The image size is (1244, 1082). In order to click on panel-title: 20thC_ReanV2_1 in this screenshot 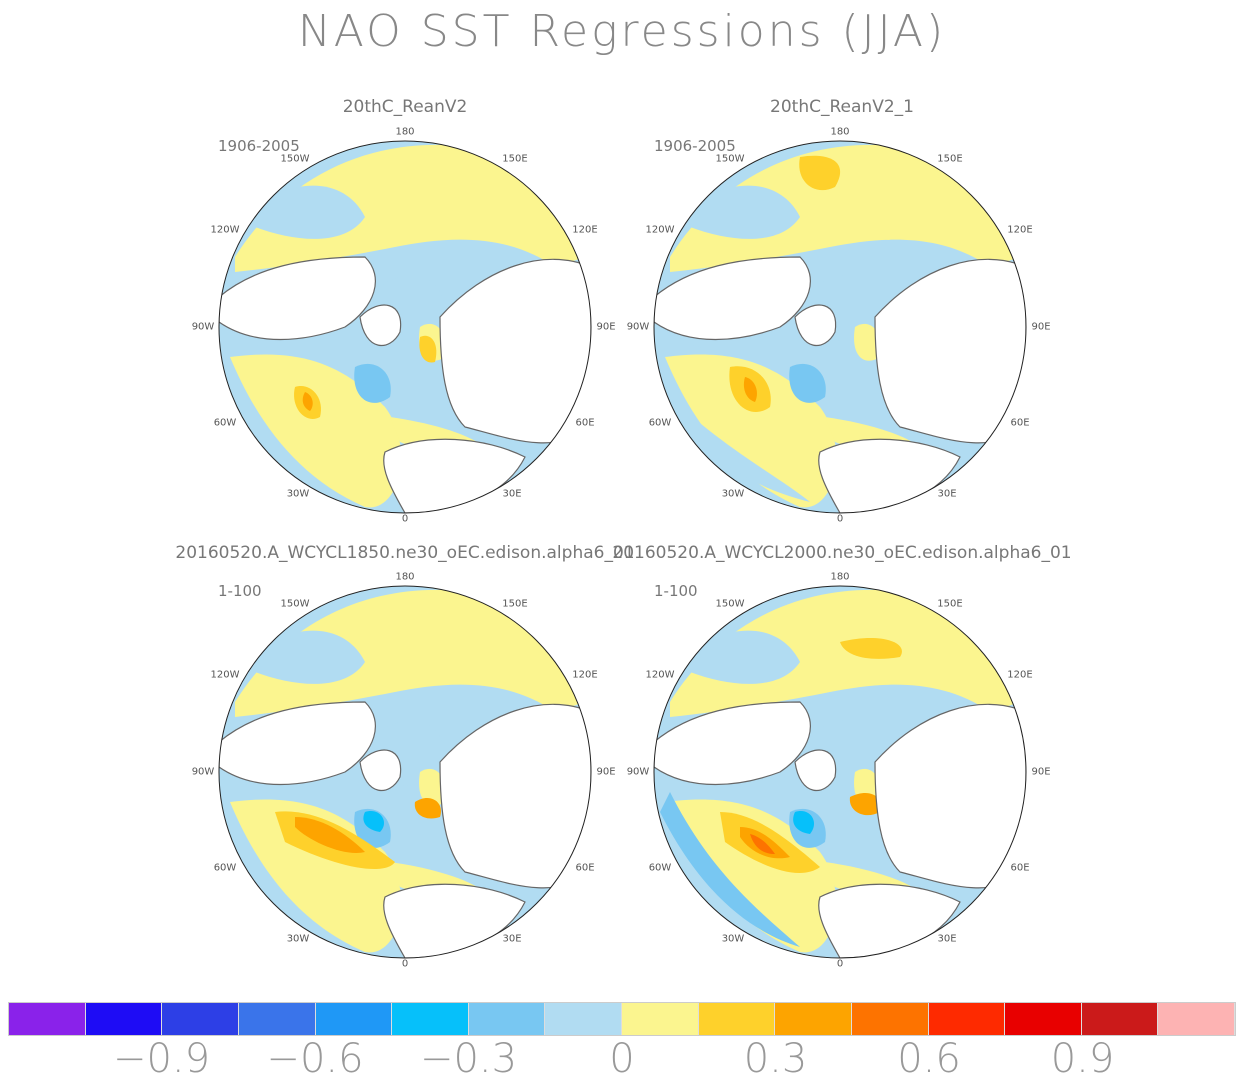, I will do `click(842, 107)`.